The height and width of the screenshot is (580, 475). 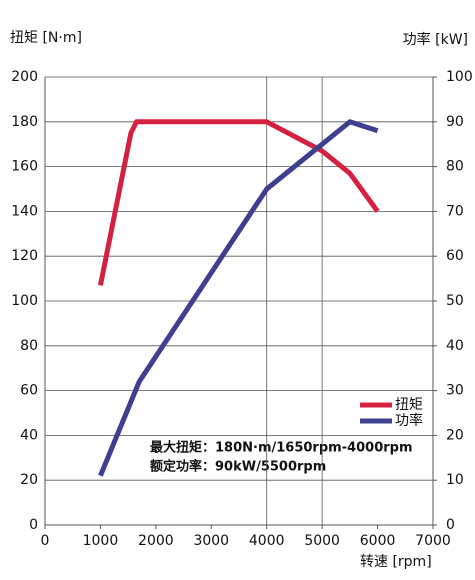 What do you see at coordinates (455, 480) in the screenshot?
I see `y2-tick-label: 10` at bounding box center [455, 480].